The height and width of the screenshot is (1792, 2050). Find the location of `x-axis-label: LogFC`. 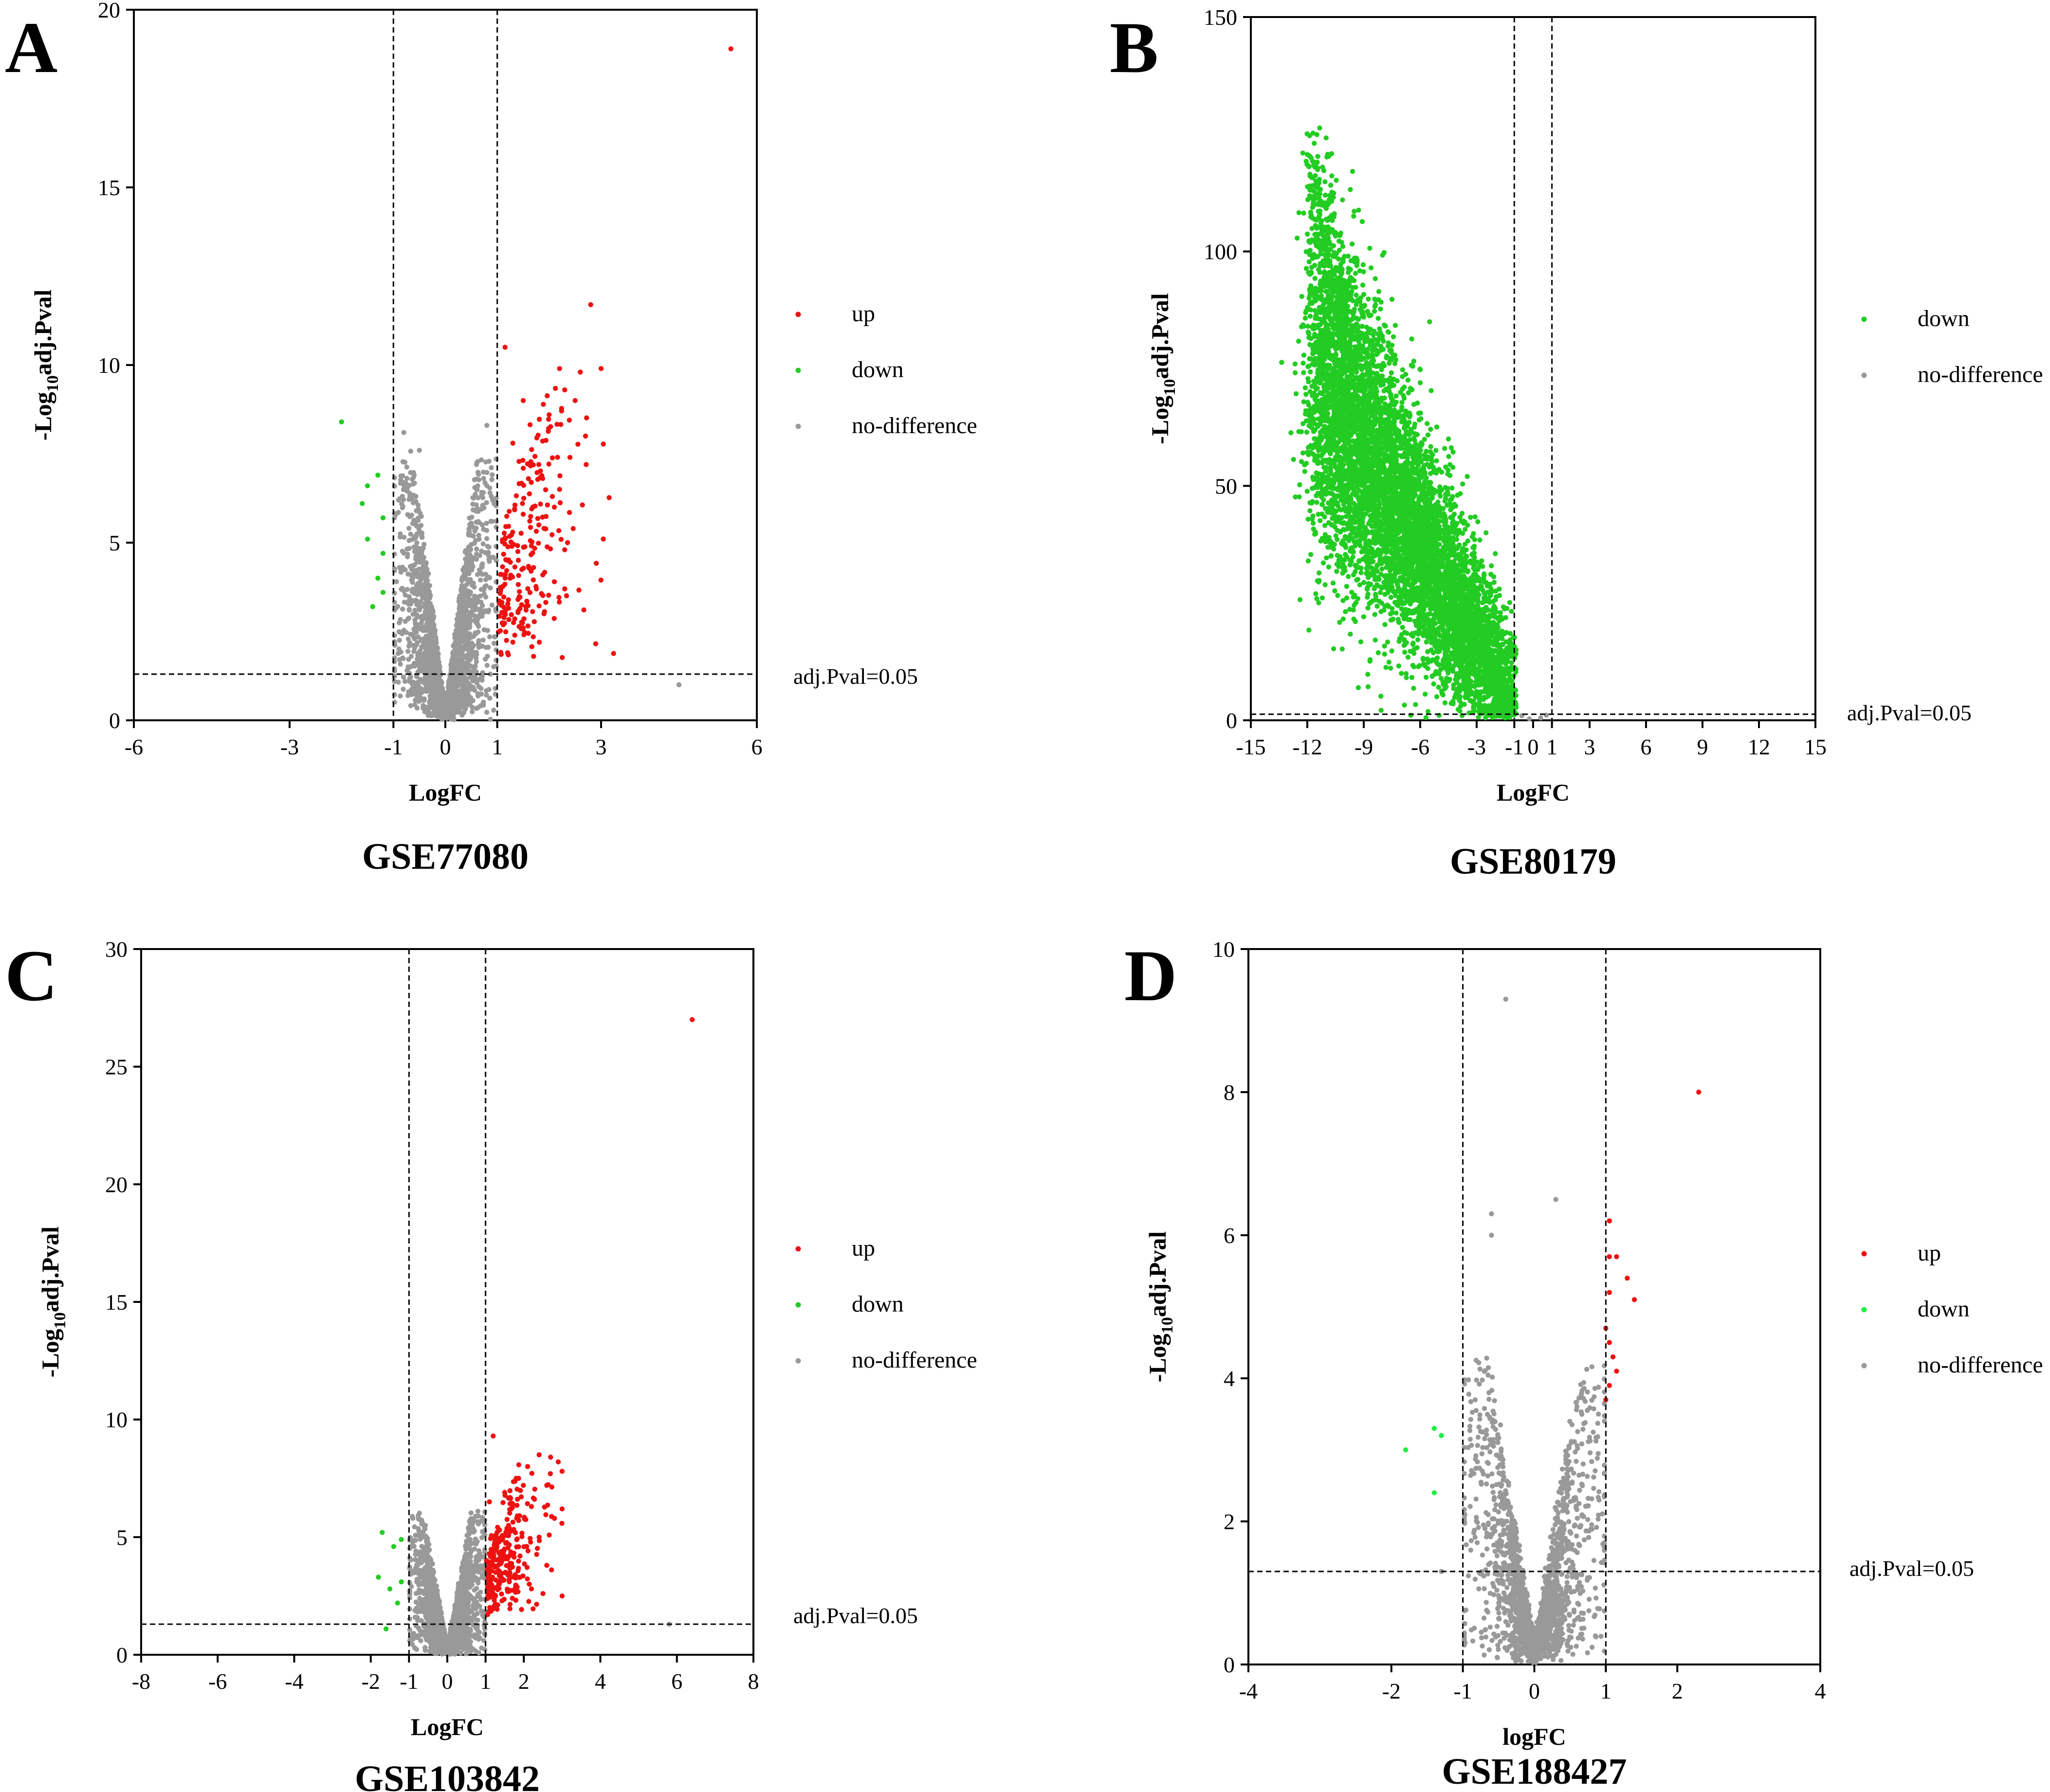

x-axis-label: LogFC is located at coordinates (445, 792).